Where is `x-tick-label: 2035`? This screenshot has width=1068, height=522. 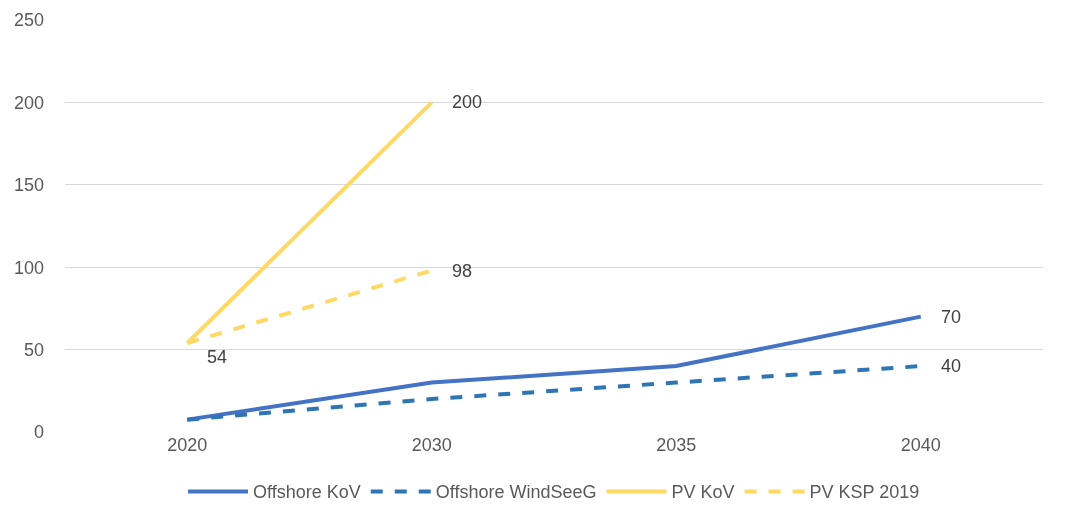
x-tick-label: 2035 is located at coordinates (676, 445).